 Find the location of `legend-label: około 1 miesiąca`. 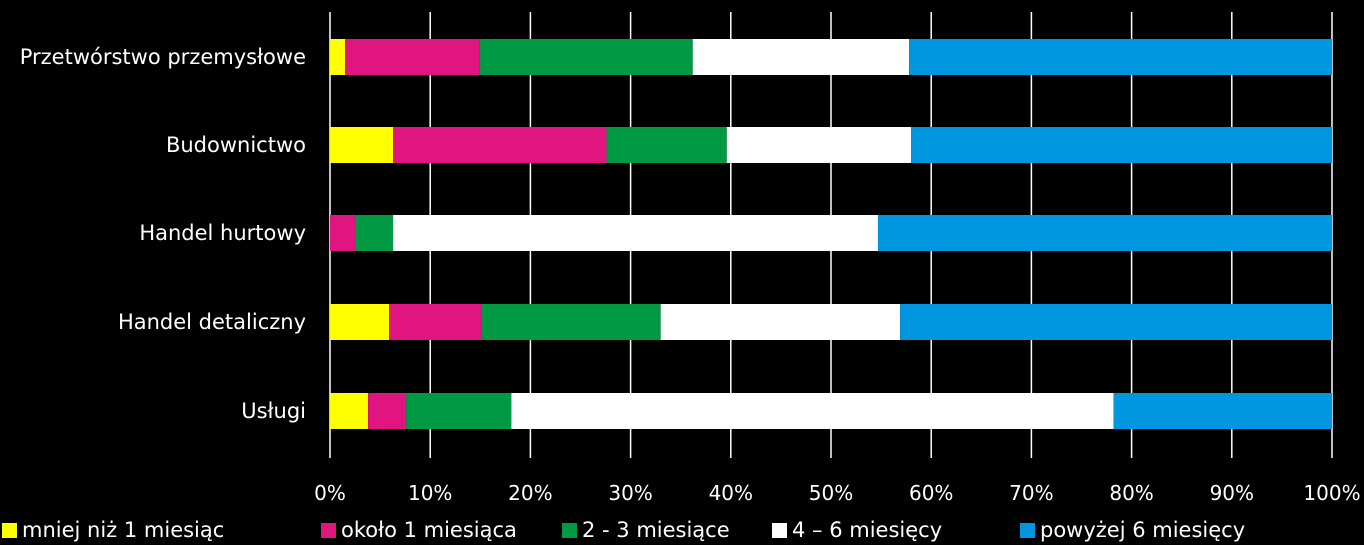

legend-label: około 1 miesiąca is located at coordinates (429, 530).